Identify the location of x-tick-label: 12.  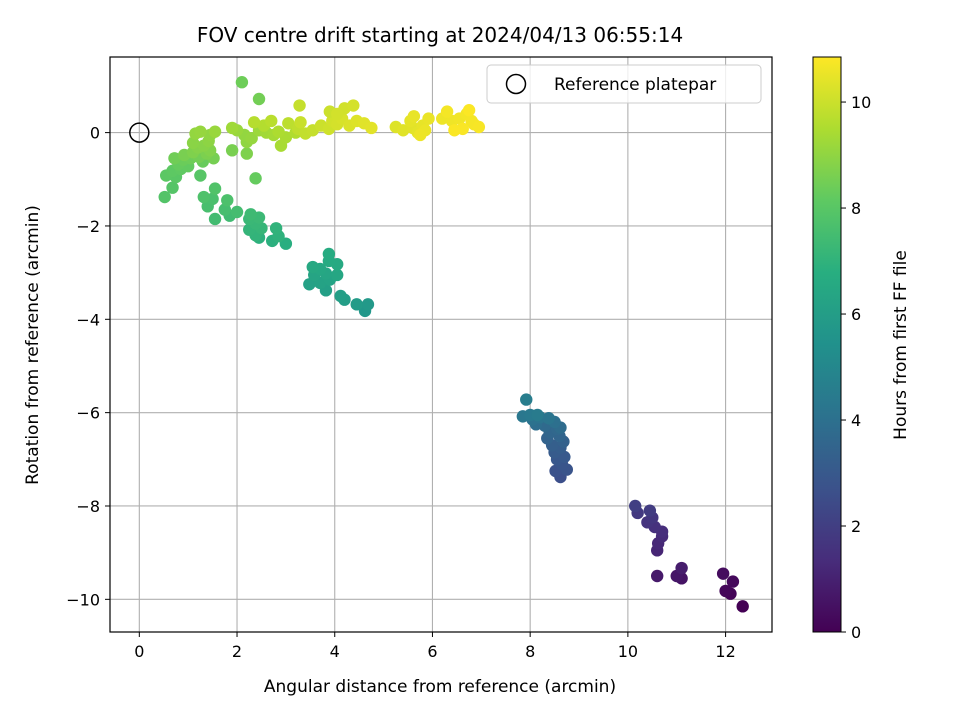
(725, 651).